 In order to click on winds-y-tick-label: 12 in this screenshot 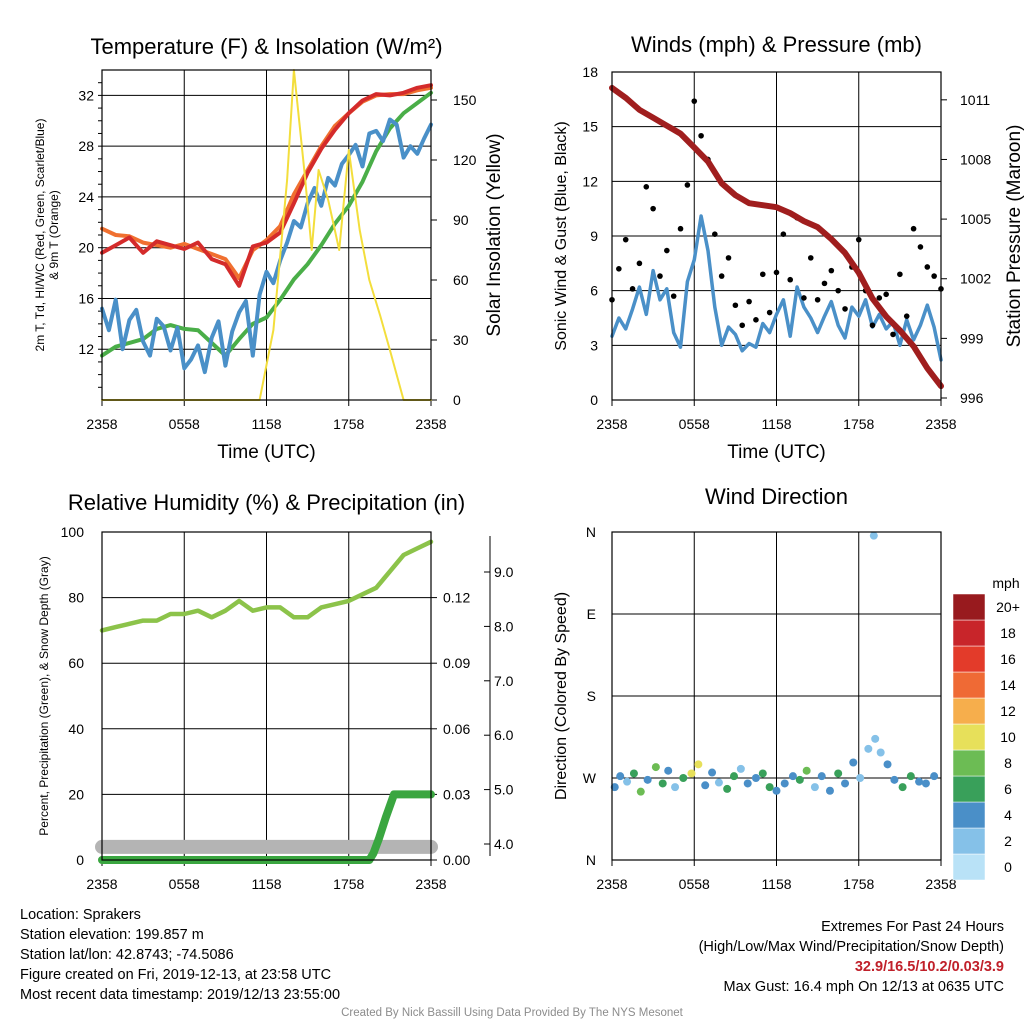, I will do `click(590, 181)`.